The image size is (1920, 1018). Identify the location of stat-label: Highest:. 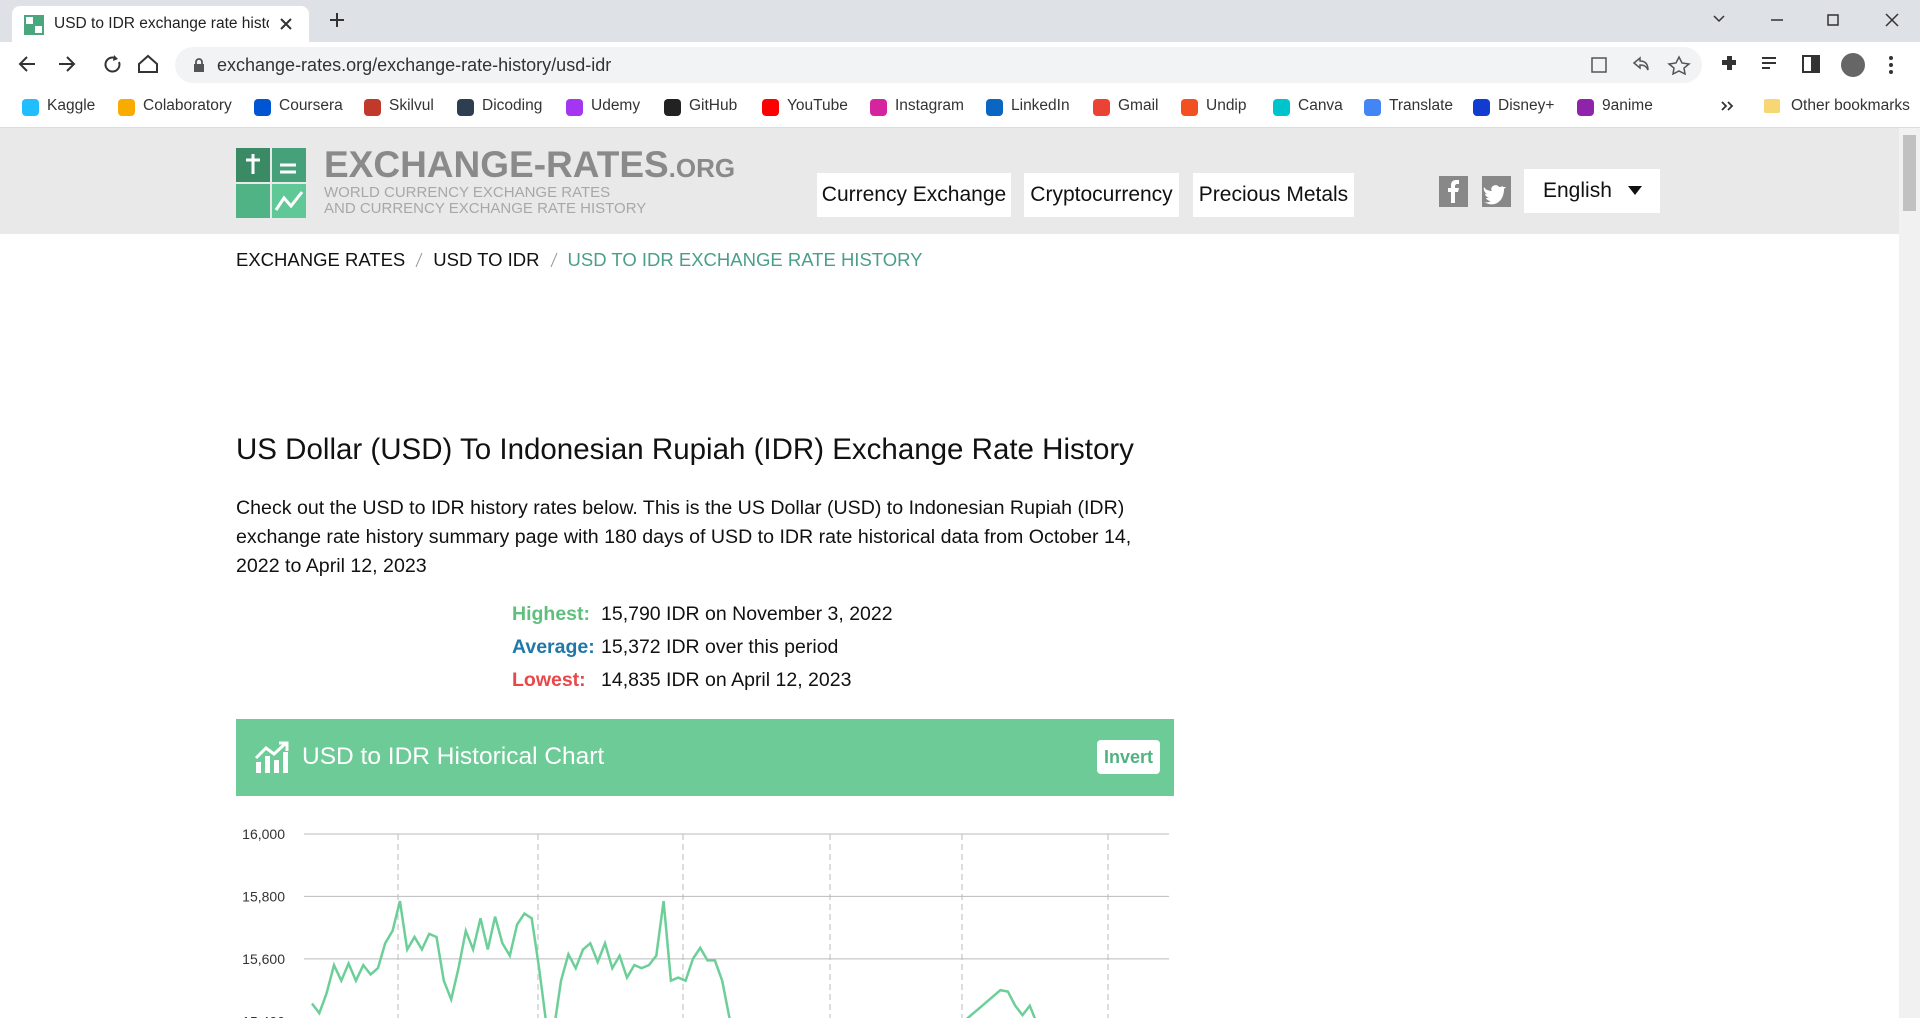
(551, 614).